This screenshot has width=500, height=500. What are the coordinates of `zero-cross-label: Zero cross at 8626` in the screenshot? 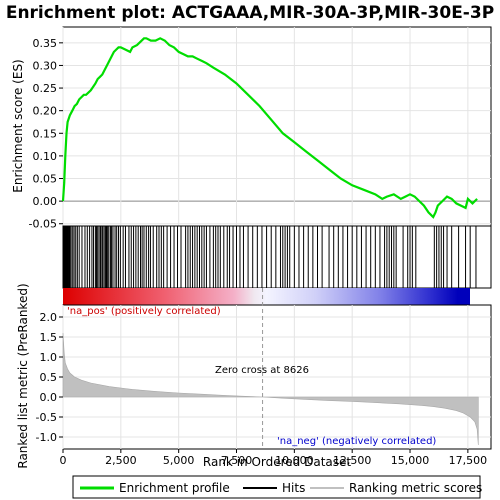 It's located at (262, 370).